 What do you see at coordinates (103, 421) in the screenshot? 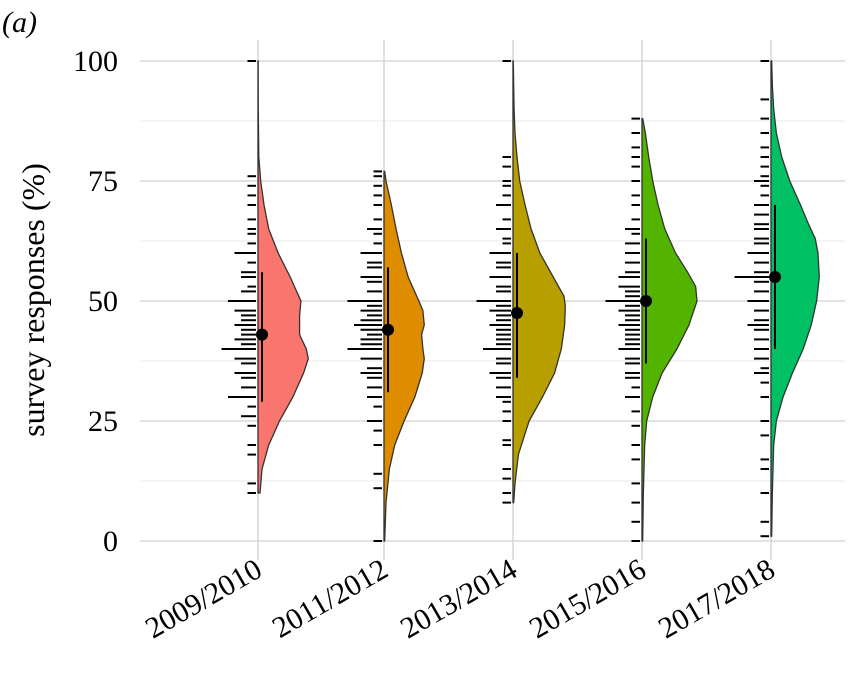
I see `y-tick-label: 25` at bounding box center [103, 421].